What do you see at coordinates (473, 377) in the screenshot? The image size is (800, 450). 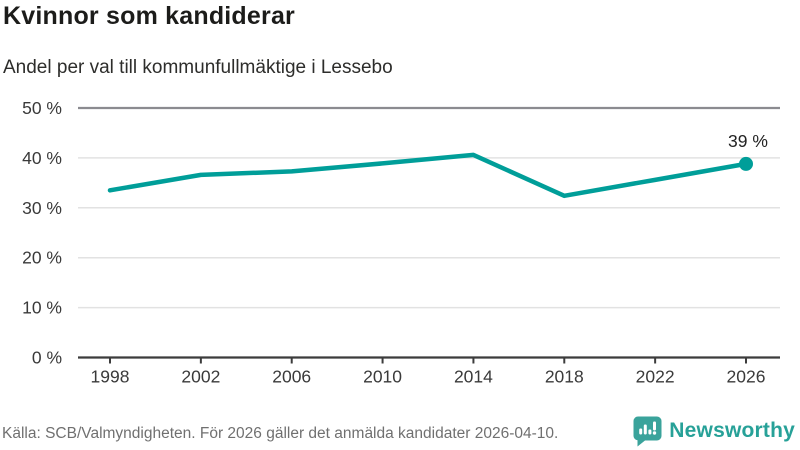 I see `x-tick-label: 2014` at bounding box center [473, 377].